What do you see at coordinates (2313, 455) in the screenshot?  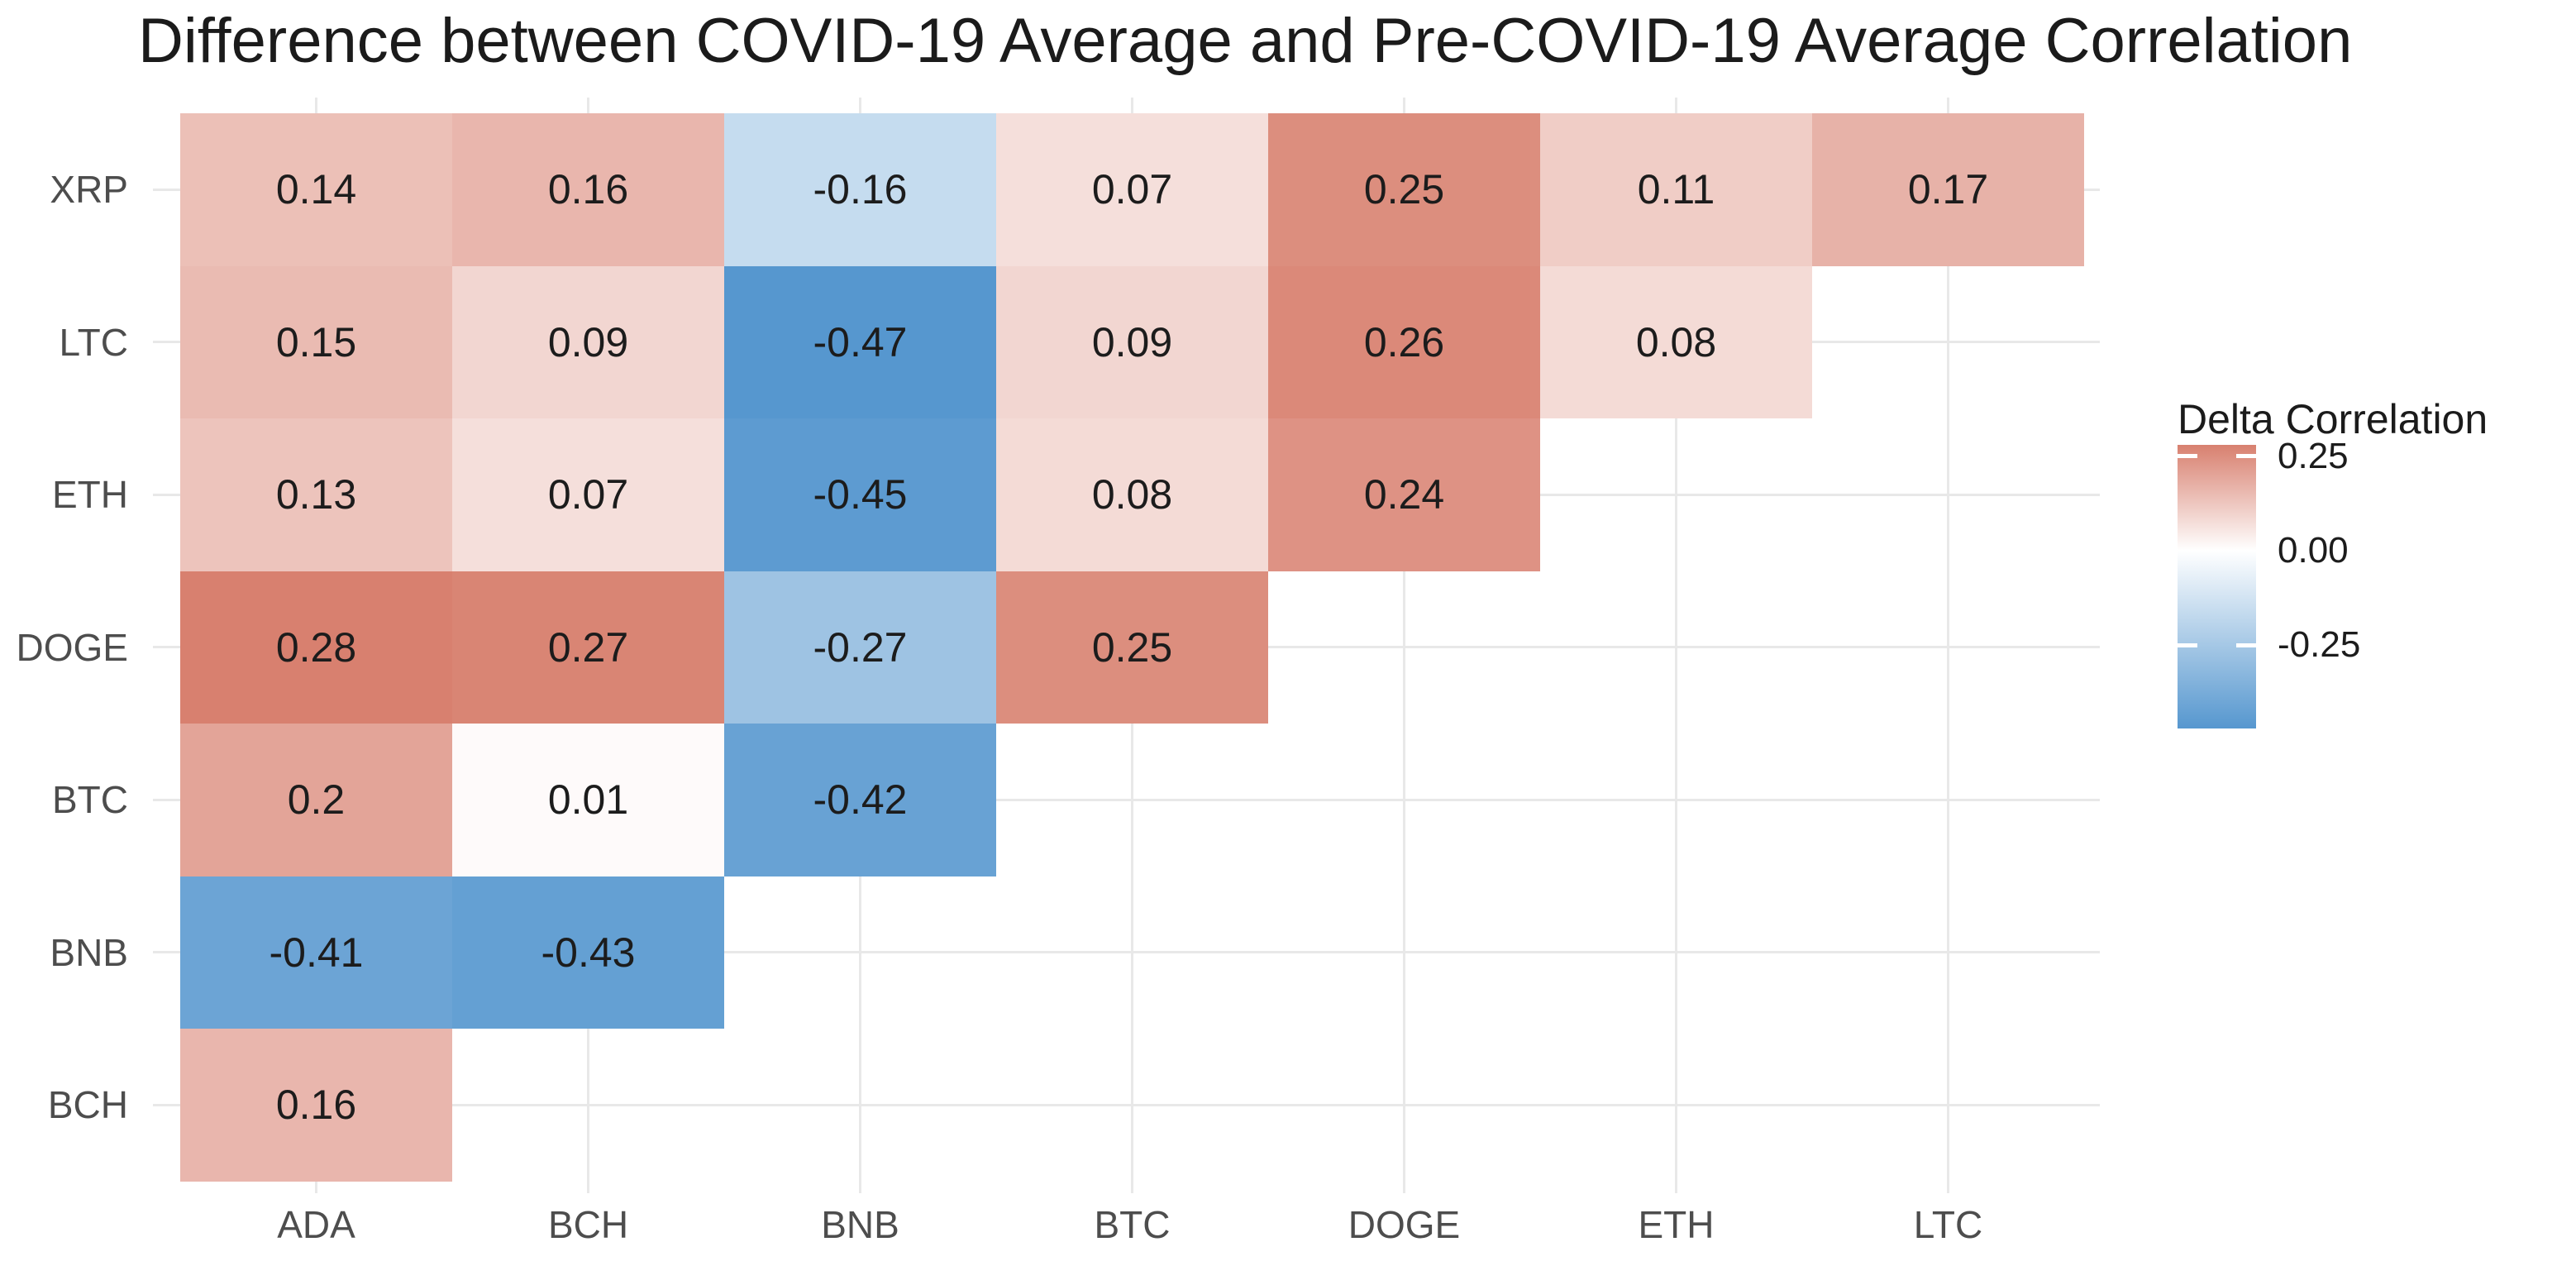 I see `legend-tick-label: 0.25` at bounding box center [2313, 455].